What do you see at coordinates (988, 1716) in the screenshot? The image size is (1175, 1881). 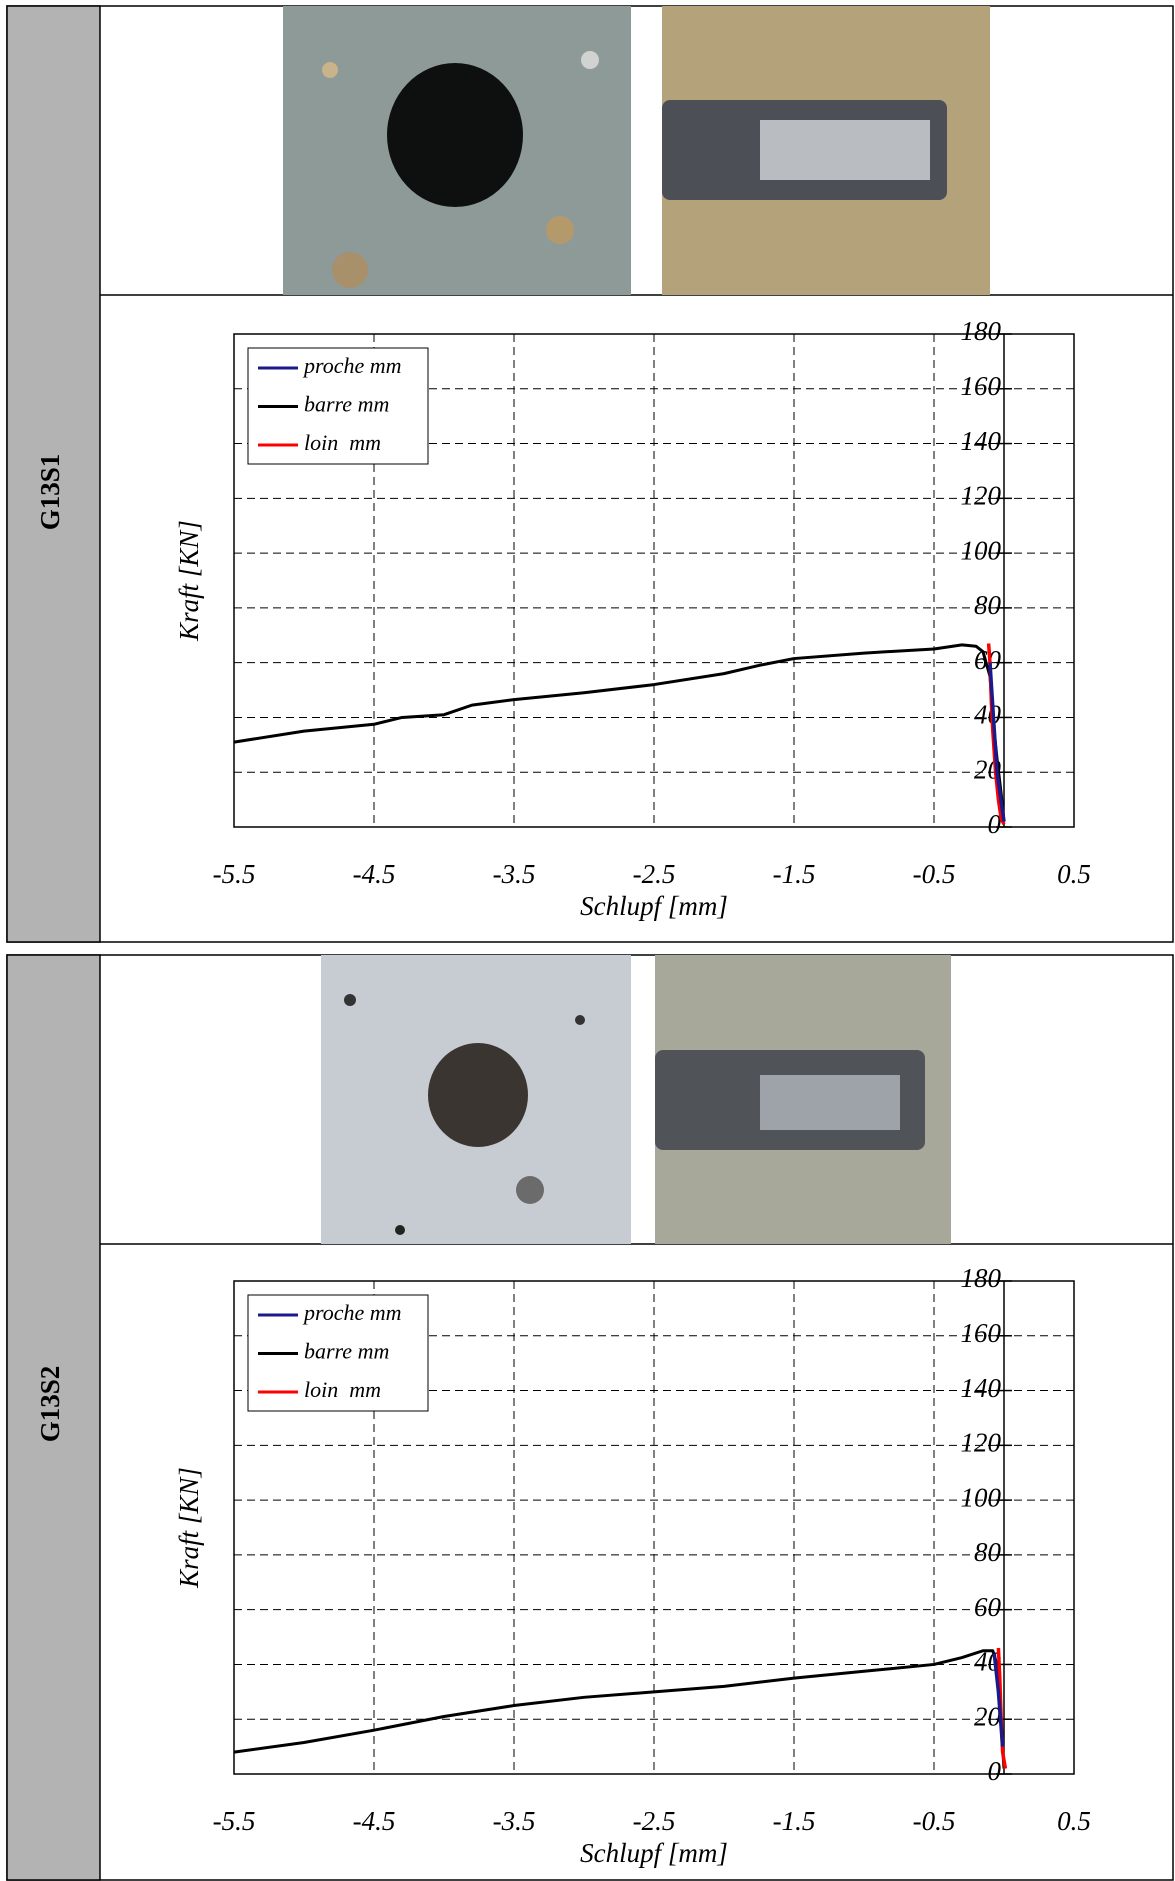 I see `y-tick-label: 20` at bounding box center [988, 1716].